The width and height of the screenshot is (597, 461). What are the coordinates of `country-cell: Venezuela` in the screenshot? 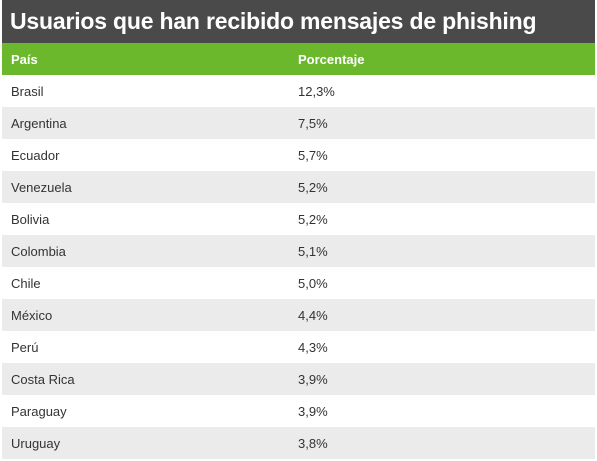 It's located at (145, 187).